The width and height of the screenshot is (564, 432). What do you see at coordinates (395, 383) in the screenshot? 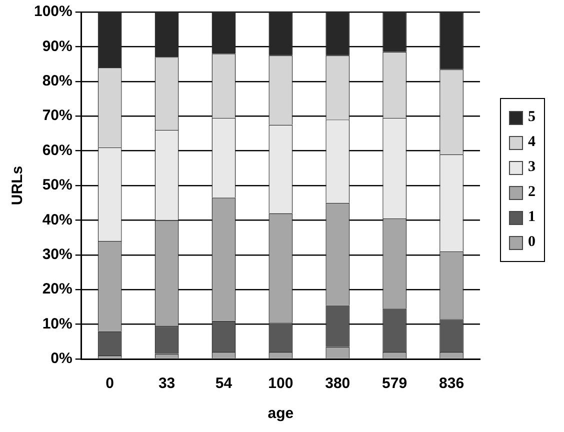
I see `x-tick-label: 579` at bounding box center [395, 383].